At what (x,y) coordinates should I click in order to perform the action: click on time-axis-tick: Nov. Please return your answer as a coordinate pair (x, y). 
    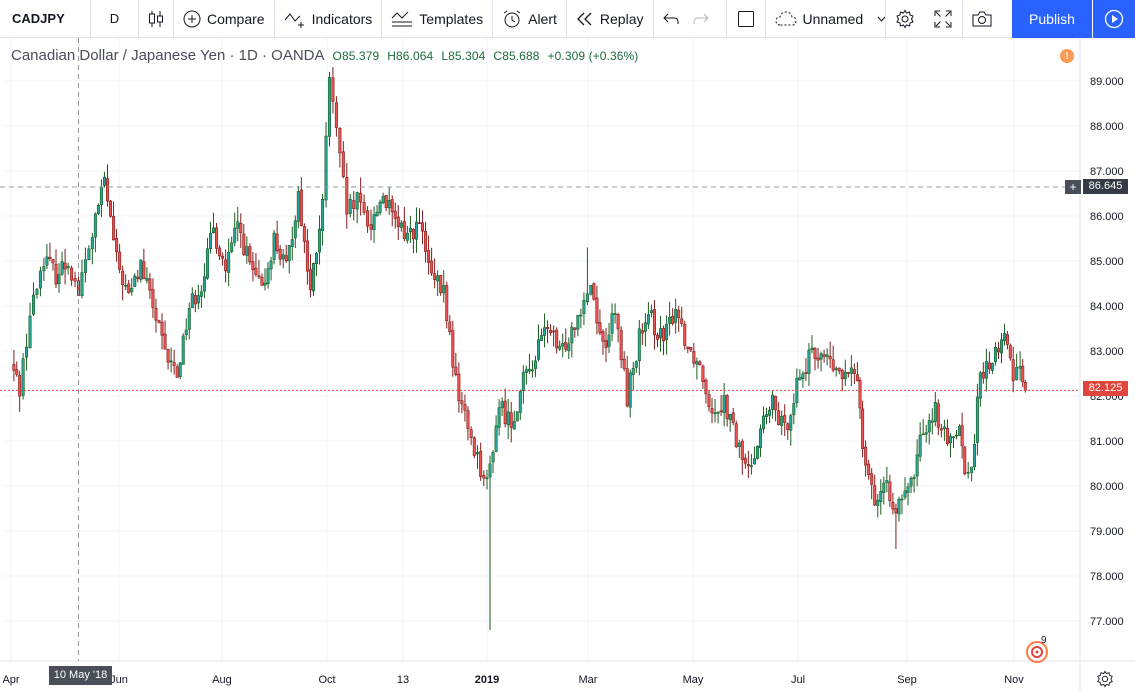
    Looking at the image, I should click on (1014, 680).